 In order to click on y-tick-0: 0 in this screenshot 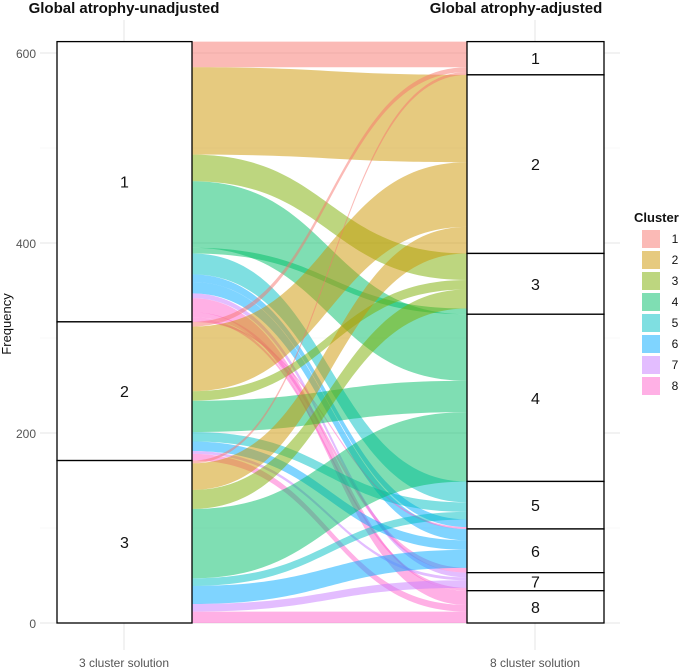, I will do `click(32, 624)`.